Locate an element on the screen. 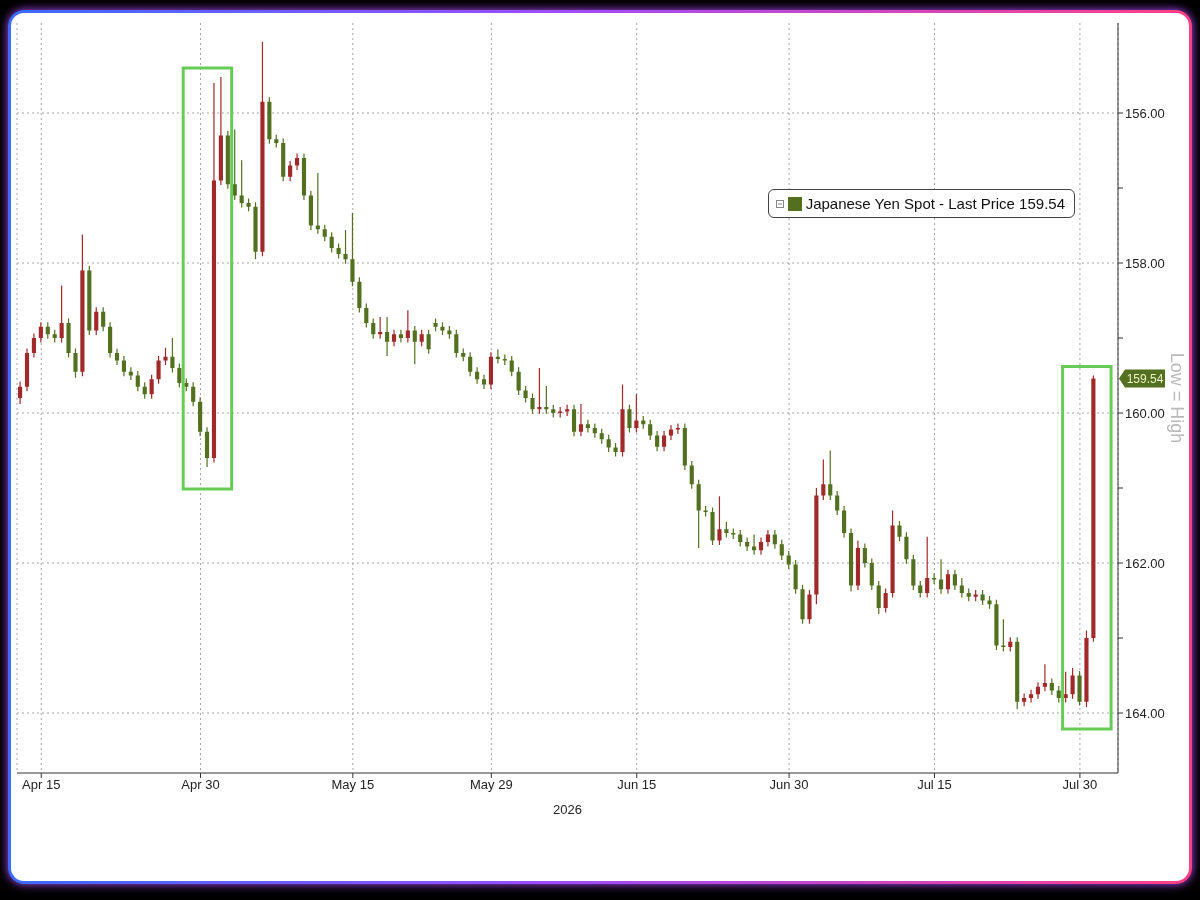 Image resolution: width=1200 pixels, height=900 pixels. y-axis-title: Low = High is located at coordinates (1177, 398).